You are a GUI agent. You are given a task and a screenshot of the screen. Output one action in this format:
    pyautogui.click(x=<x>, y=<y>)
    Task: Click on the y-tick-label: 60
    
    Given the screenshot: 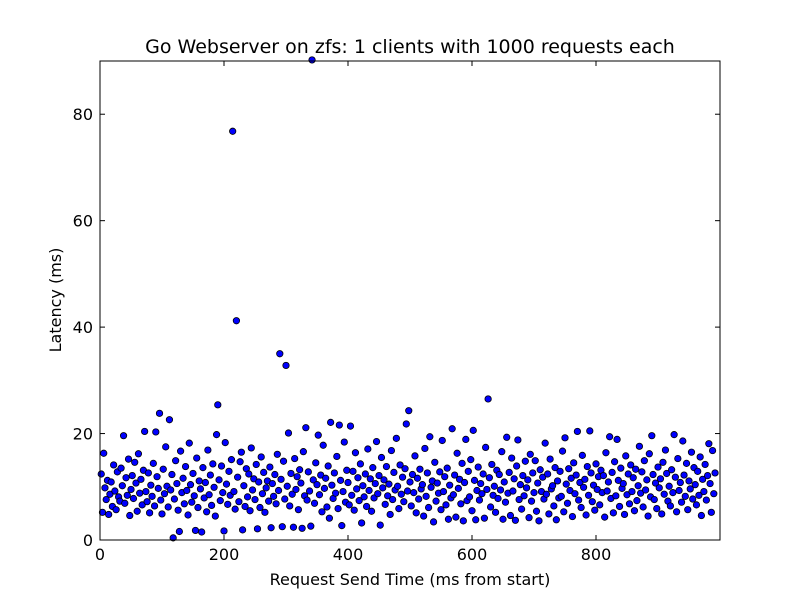 What is the action you would take?
    pyautogui.click(x=83, y=221)
    